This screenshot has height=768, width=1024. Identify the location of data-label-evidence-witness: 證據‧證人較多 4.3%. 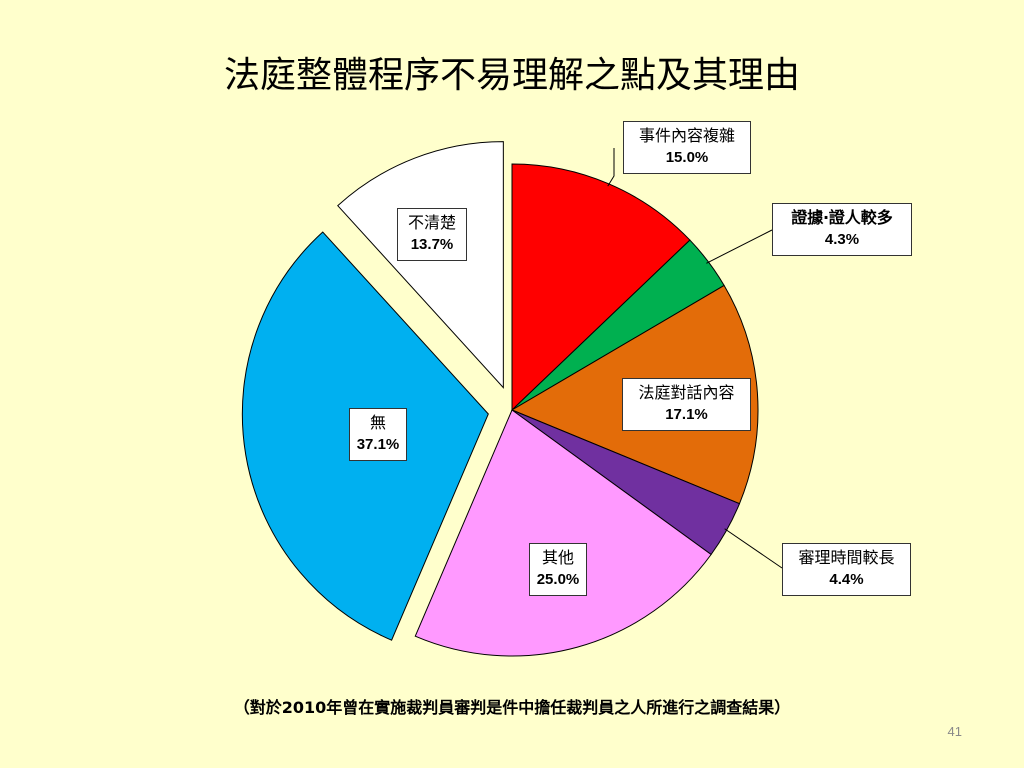
(842, 229).